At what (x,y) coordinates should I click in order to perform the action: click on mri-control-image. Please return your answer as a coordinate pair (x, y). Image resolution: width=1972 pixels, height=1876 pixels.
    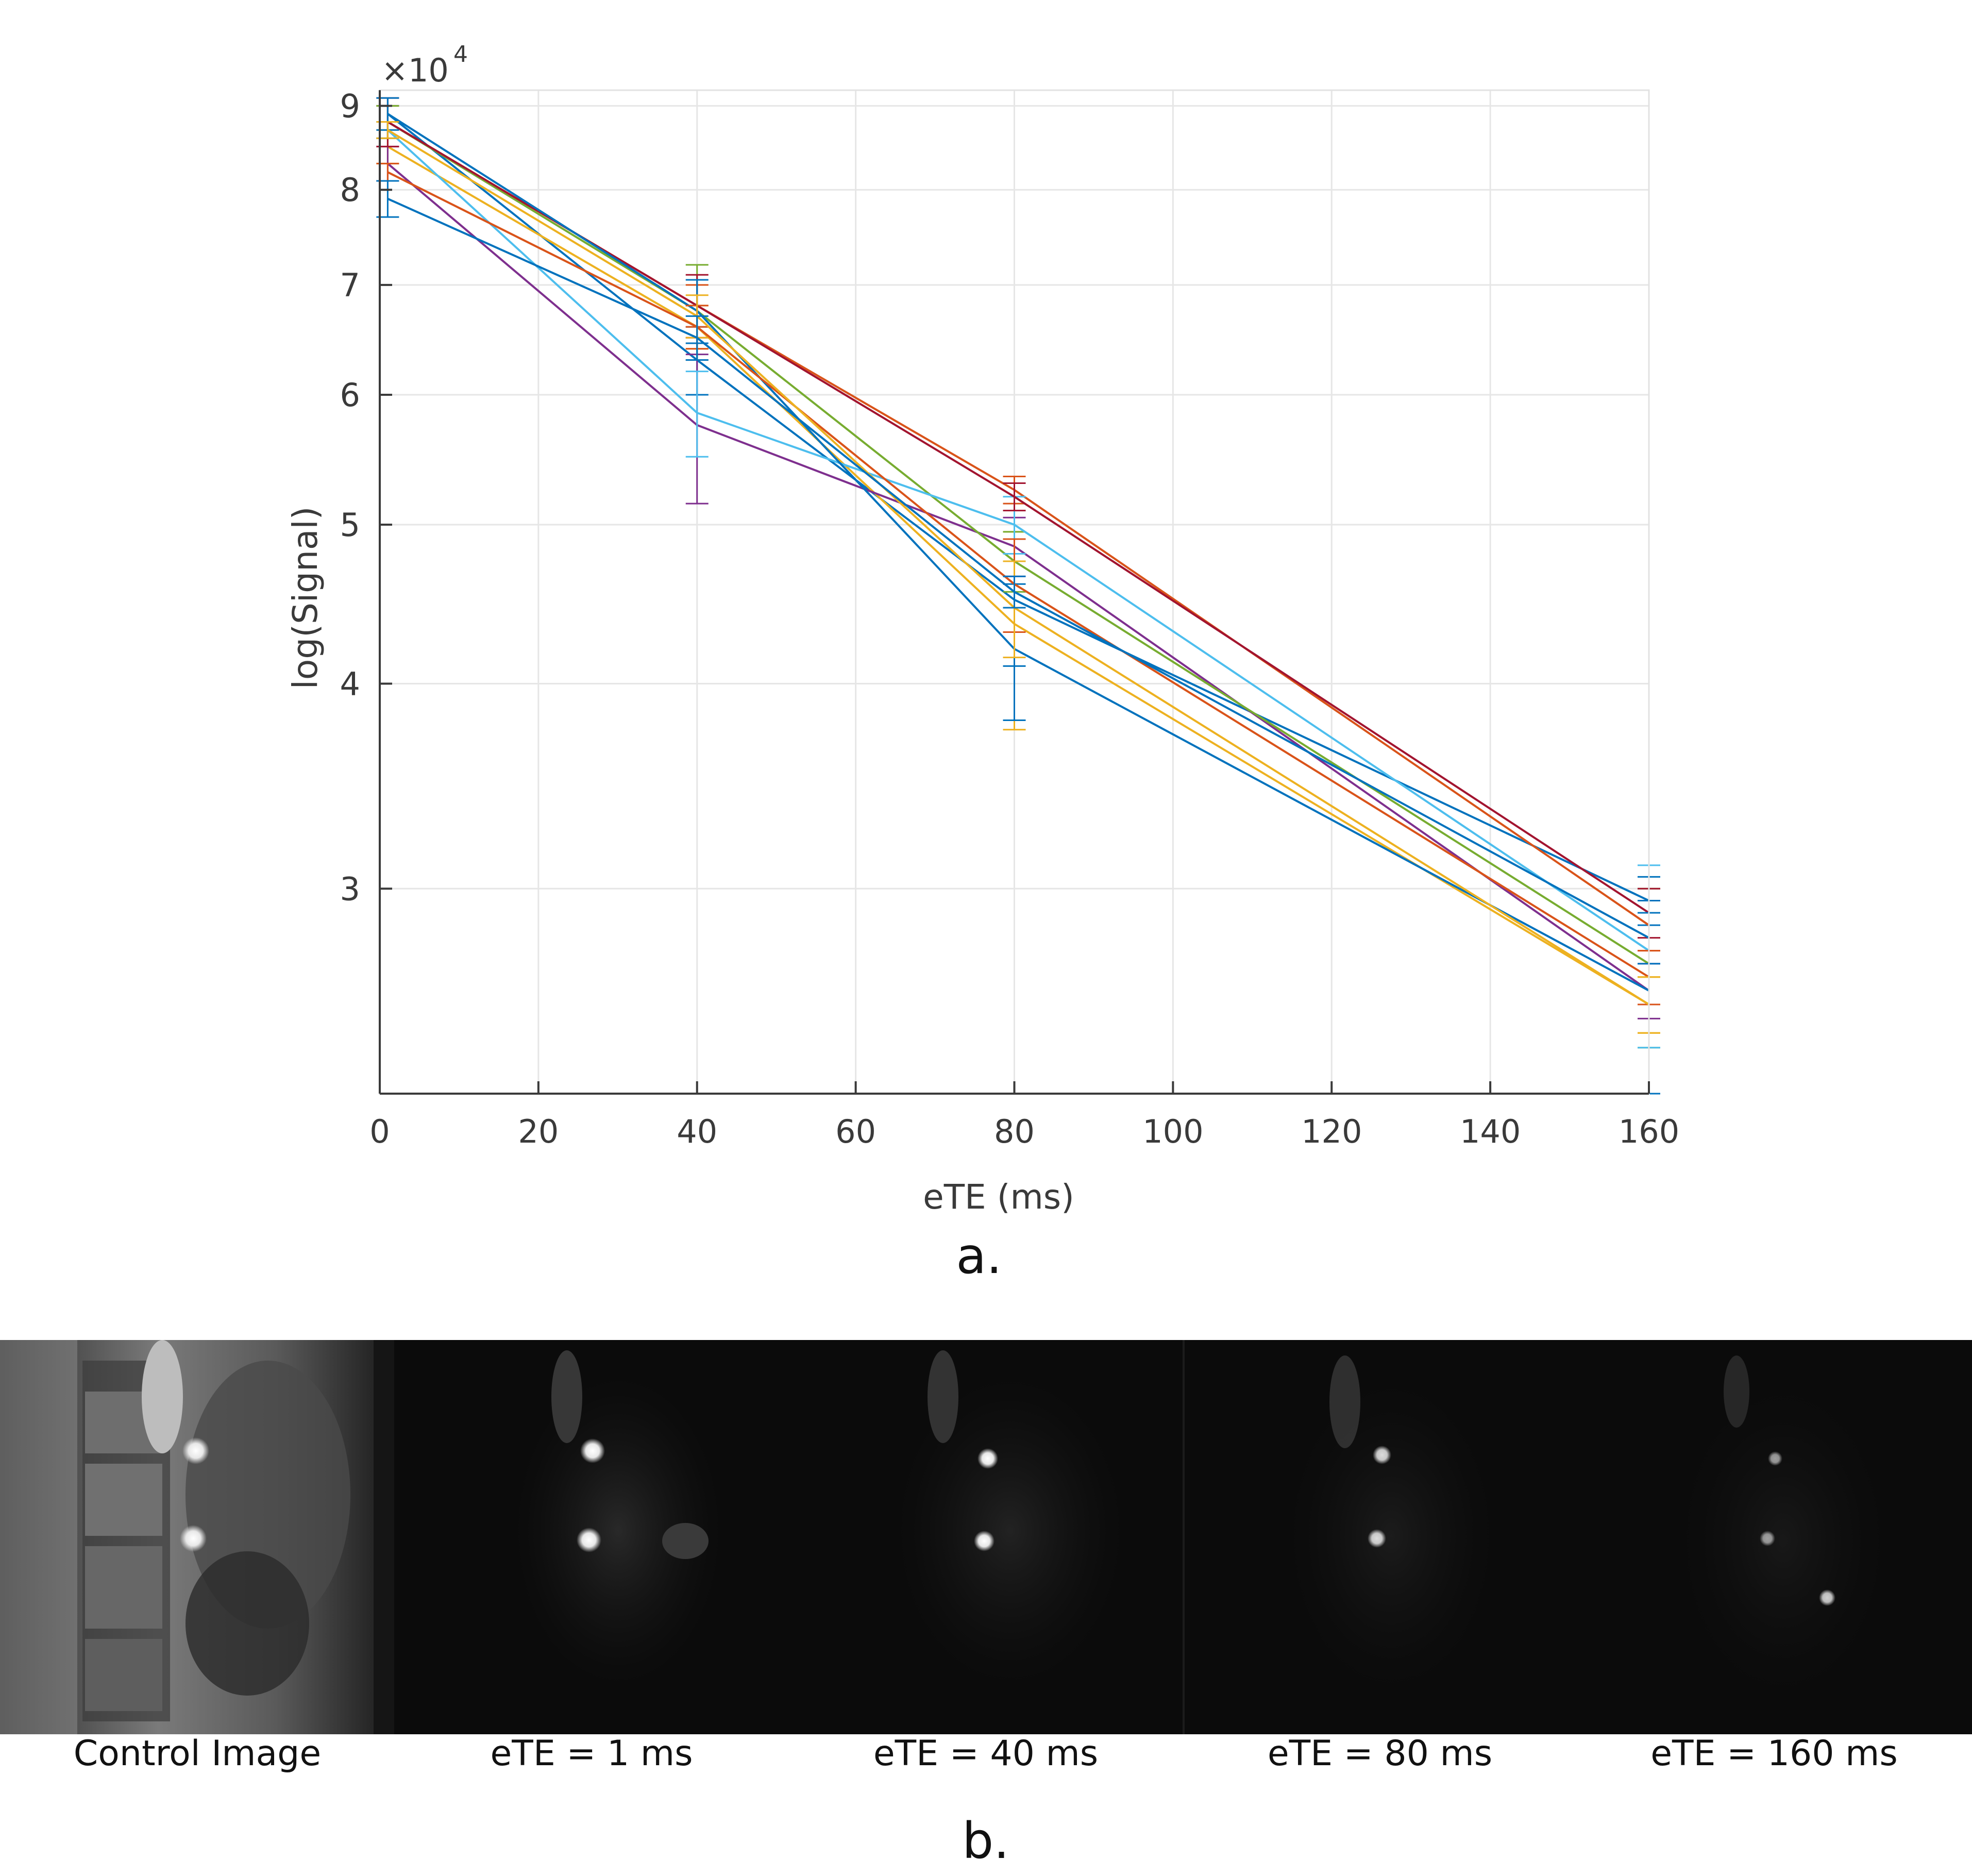
    Looking at the image, I should click on (197, 1537).